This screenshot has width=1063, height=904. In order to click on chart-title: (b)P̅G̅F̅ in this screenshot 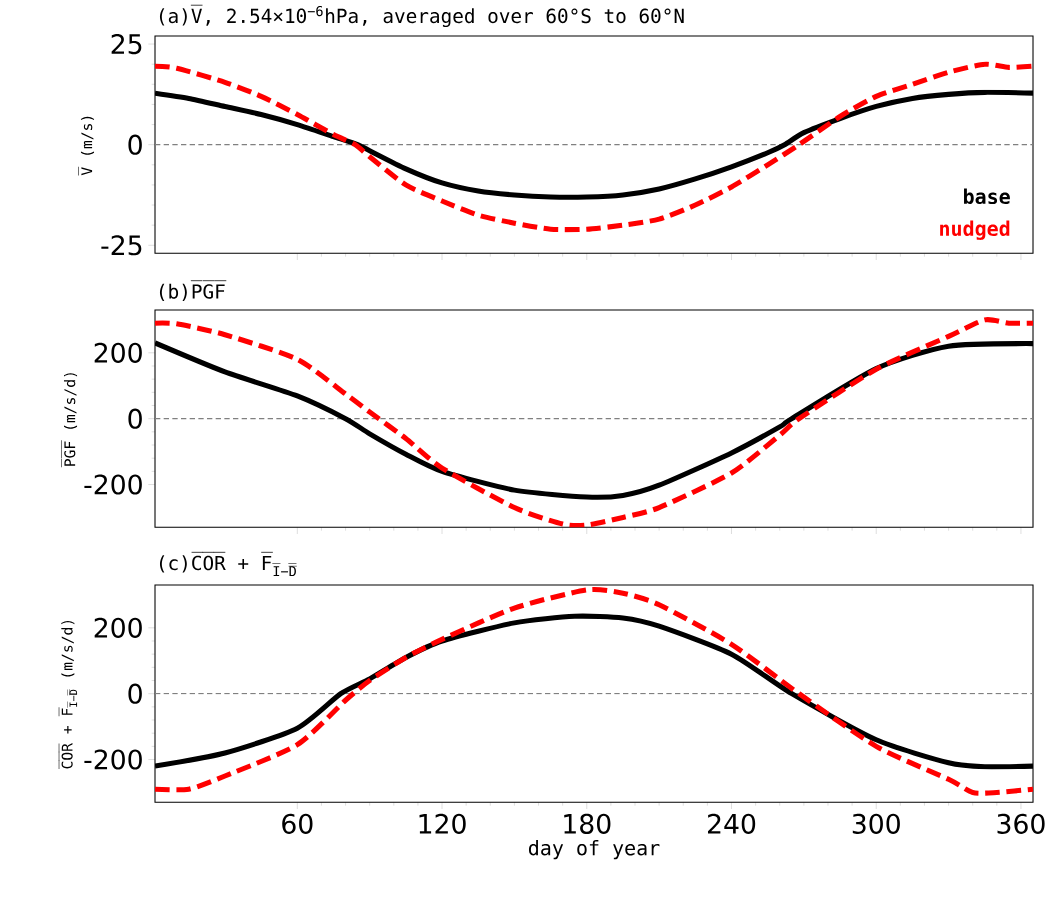, I will do `click(193, 291)`.